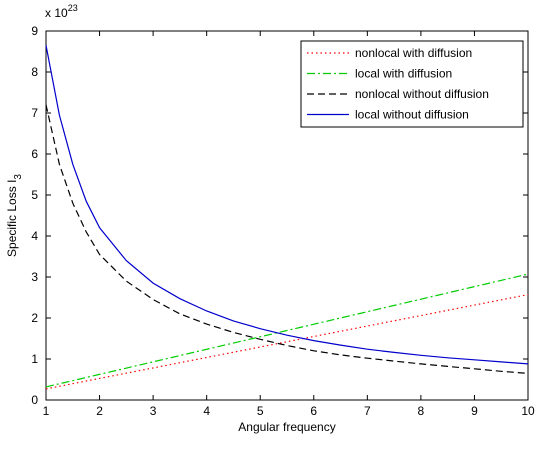  What do you see at coordinates (260, 411) in the screenshot?
I see `x-tick-label: 5` at bounding box center [260, 411].